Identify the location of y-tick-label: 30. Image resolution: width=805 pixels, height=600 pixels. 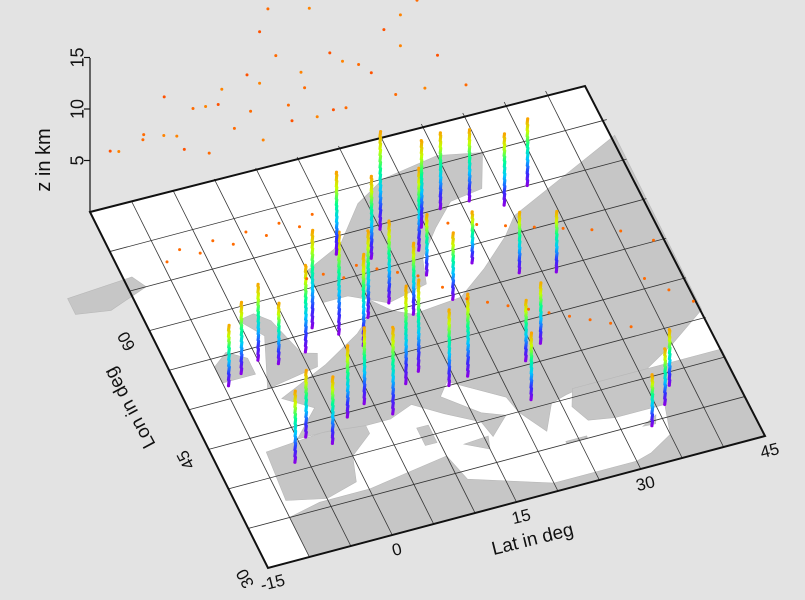
(245, 579).